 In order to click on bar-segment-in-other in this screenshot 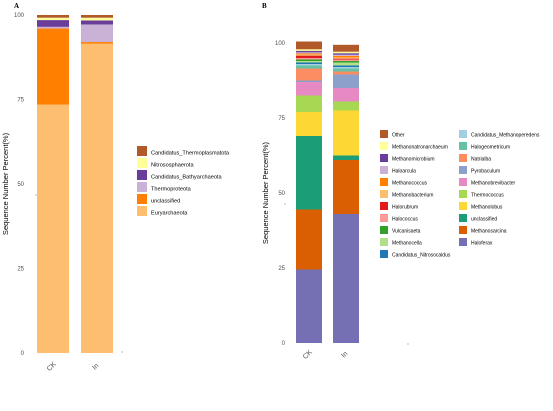, I will do `click(346, 48)`.